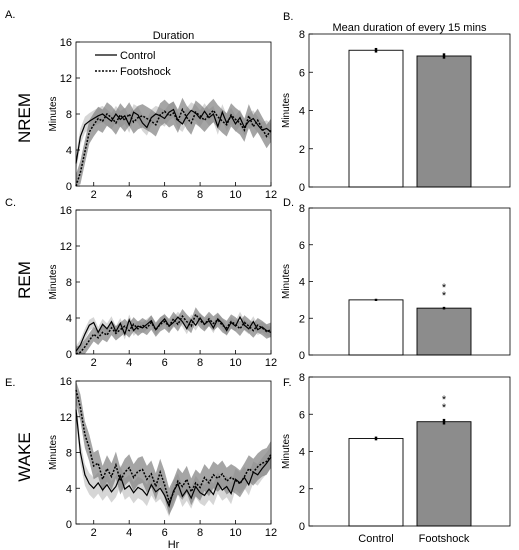  What do you see at coordinates (288, 17) in the screenshot?
I see `panel-label-b: B.` at bounding box center [288, 17].